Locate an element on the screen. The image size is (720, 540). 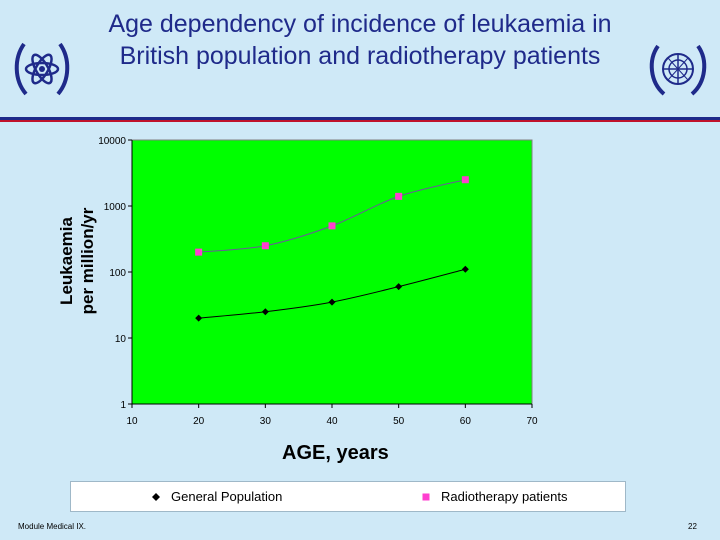
page-number: 22 is located at coordinates (692, 526).